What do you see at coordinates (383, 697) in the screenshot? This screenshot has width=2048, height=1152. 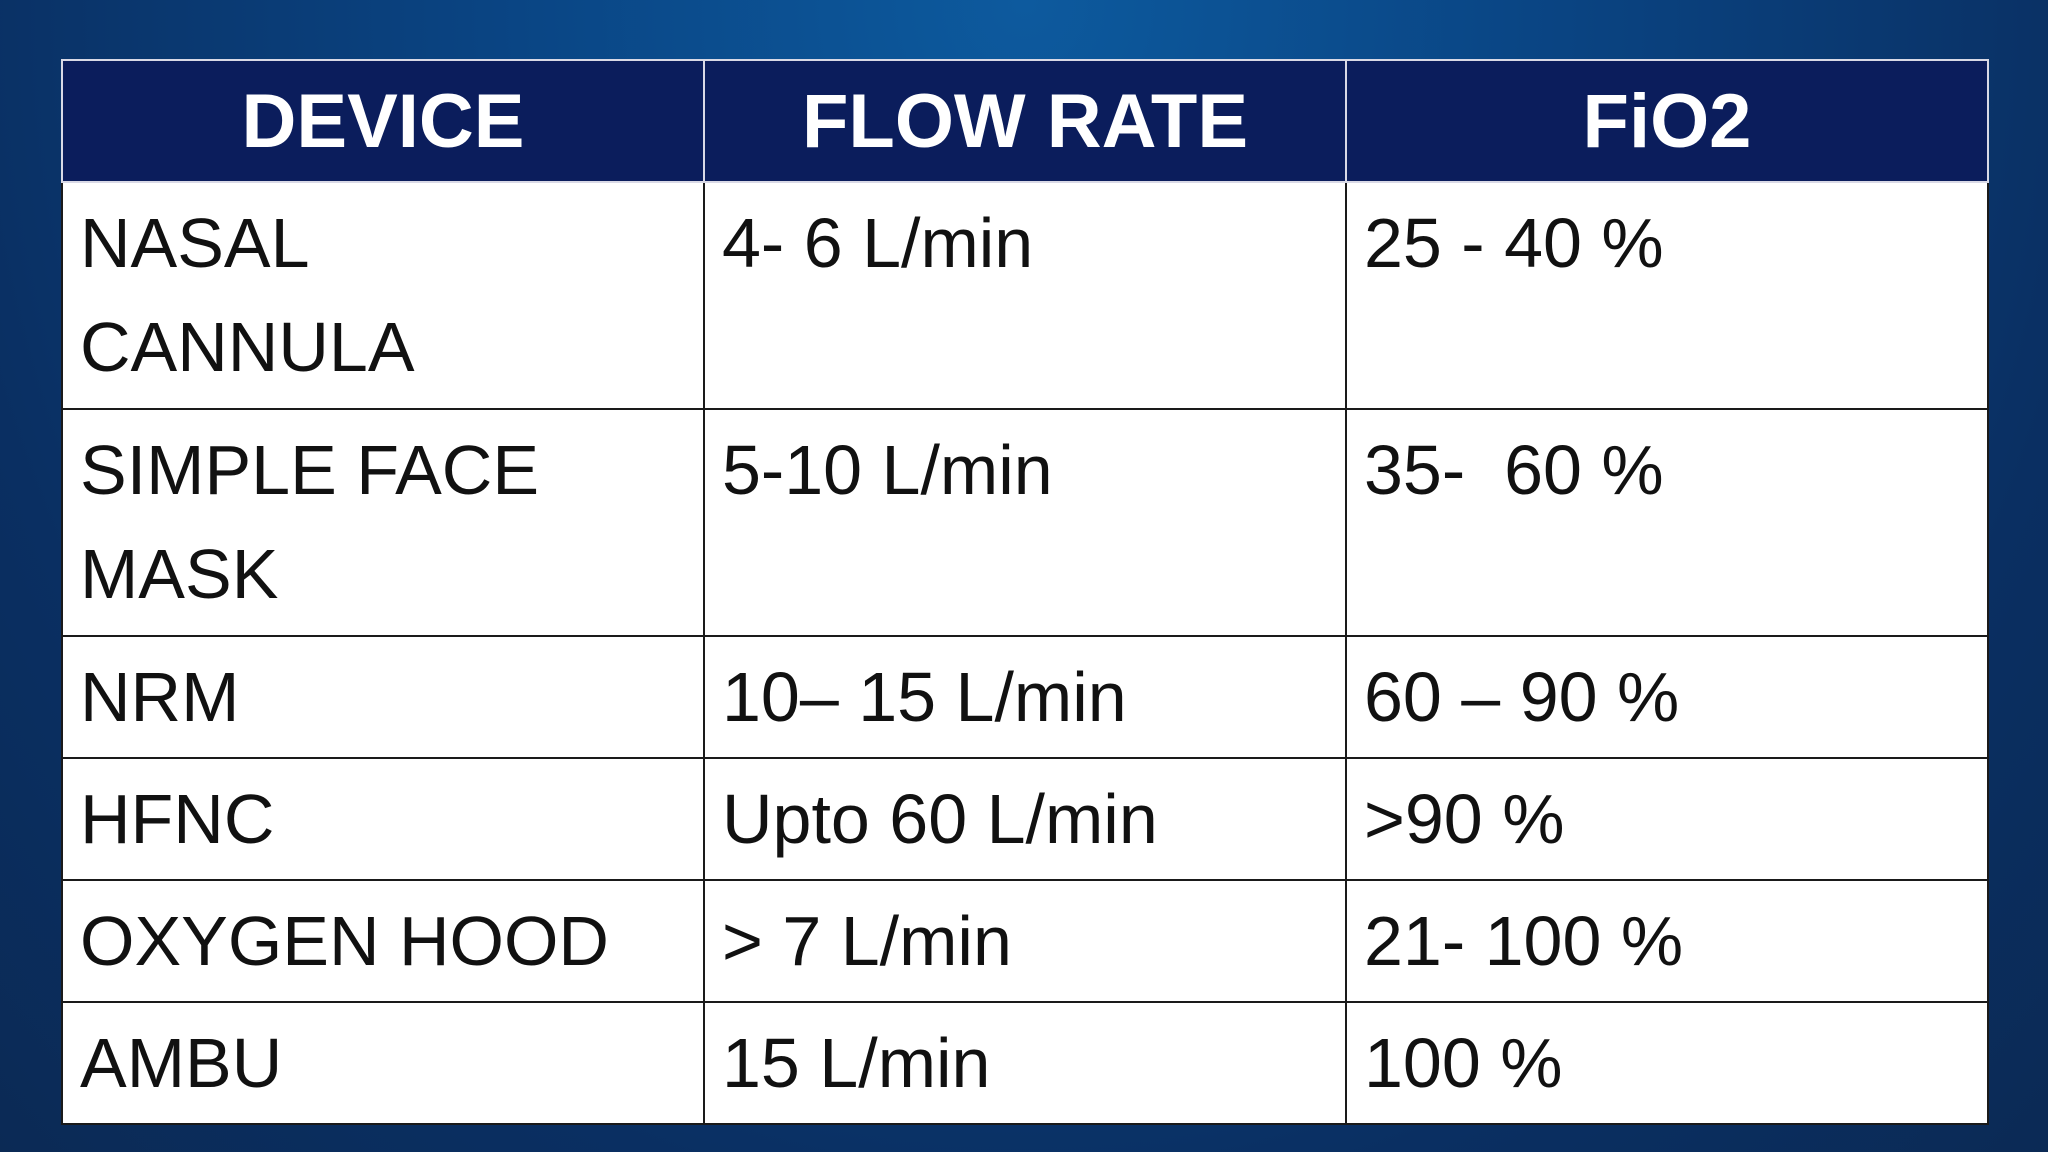 I see `table-cell: NRM` at bounding box center [383, 697].